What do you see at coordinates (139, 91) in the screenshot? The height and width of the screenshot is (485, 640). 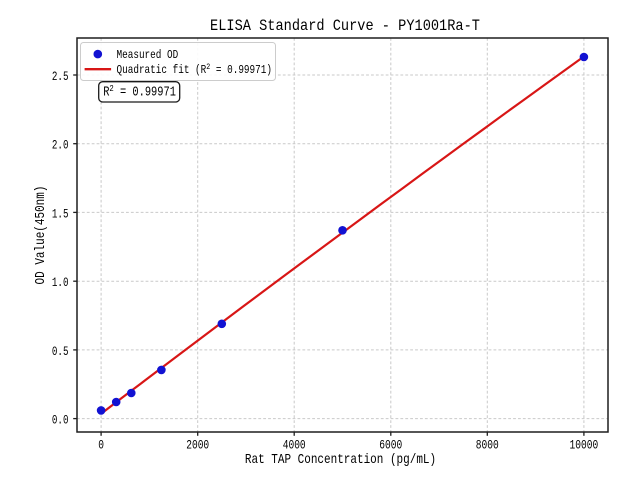 I see `svg-text: R2 = 0.99971` at bounding box center [139, 91].